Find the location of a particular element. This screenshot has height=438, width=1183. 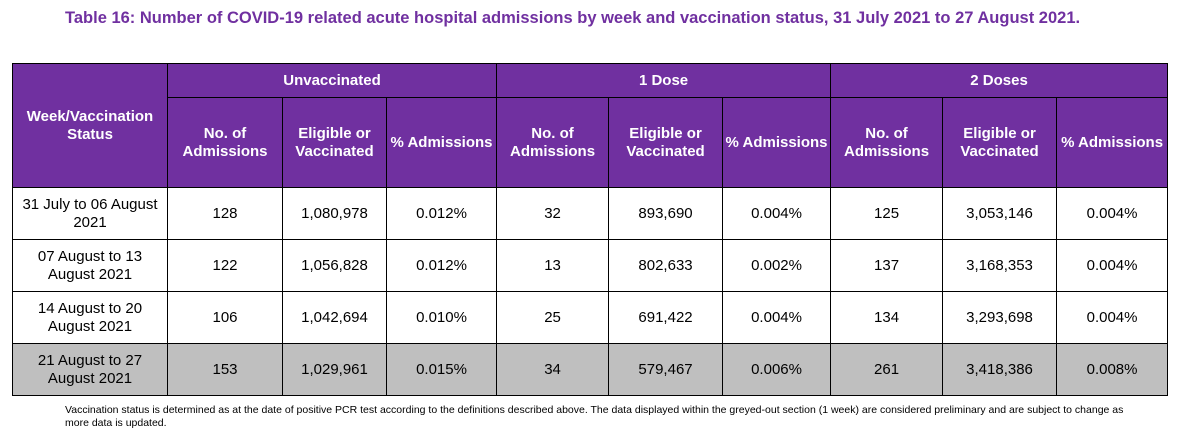

dose2-pct-cell: 0.008% is located at coordinates (1112, 369).